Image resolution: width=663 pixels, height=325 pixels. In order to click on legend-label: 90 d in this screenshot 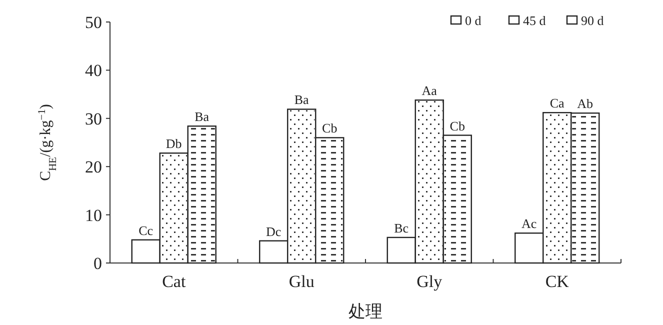, I will do `click(592, 20)`.